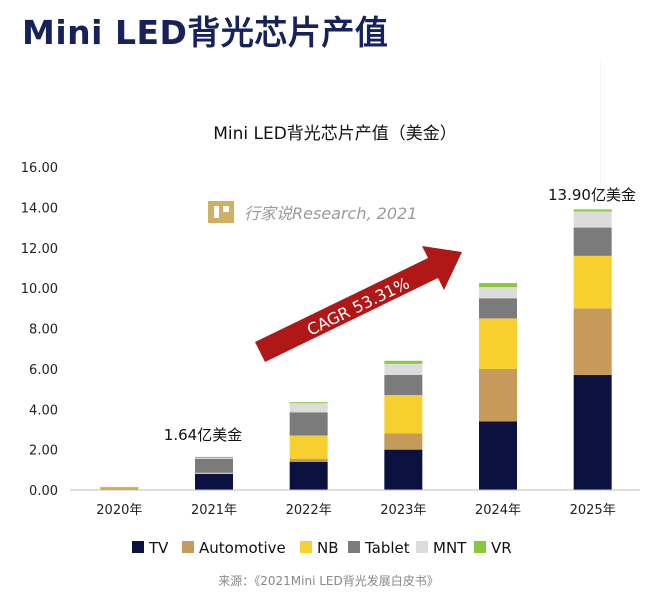  Describe the element at coordinates (39, 289) in the screenshot. I see `y-tick-label: 10.00` at that location.